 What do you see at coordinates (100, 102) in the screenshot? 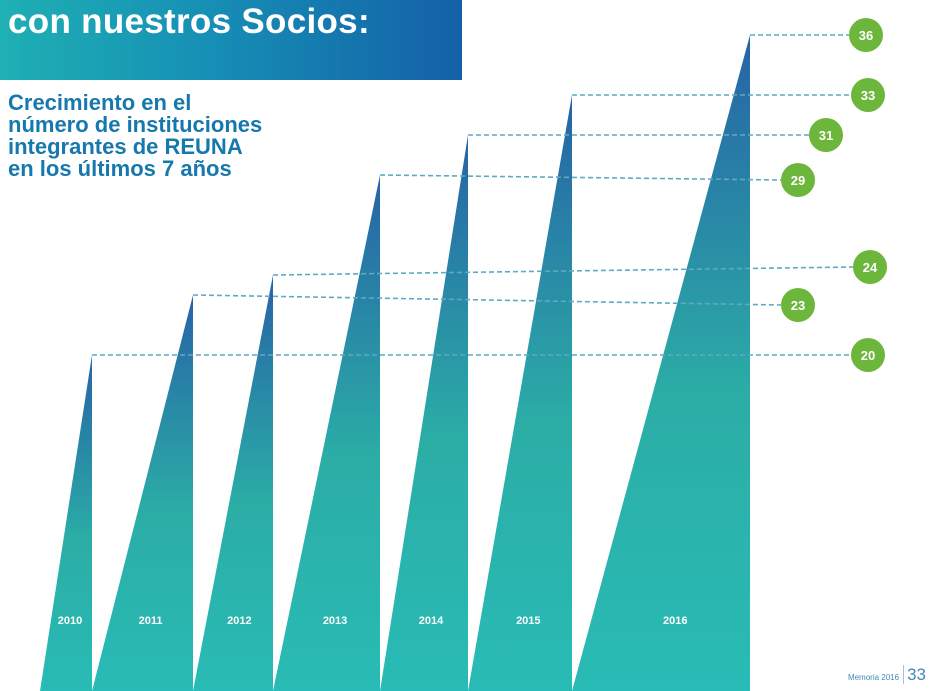
I see `subtitle-line: Crecimiento en el` at bounding box center [100, 102].